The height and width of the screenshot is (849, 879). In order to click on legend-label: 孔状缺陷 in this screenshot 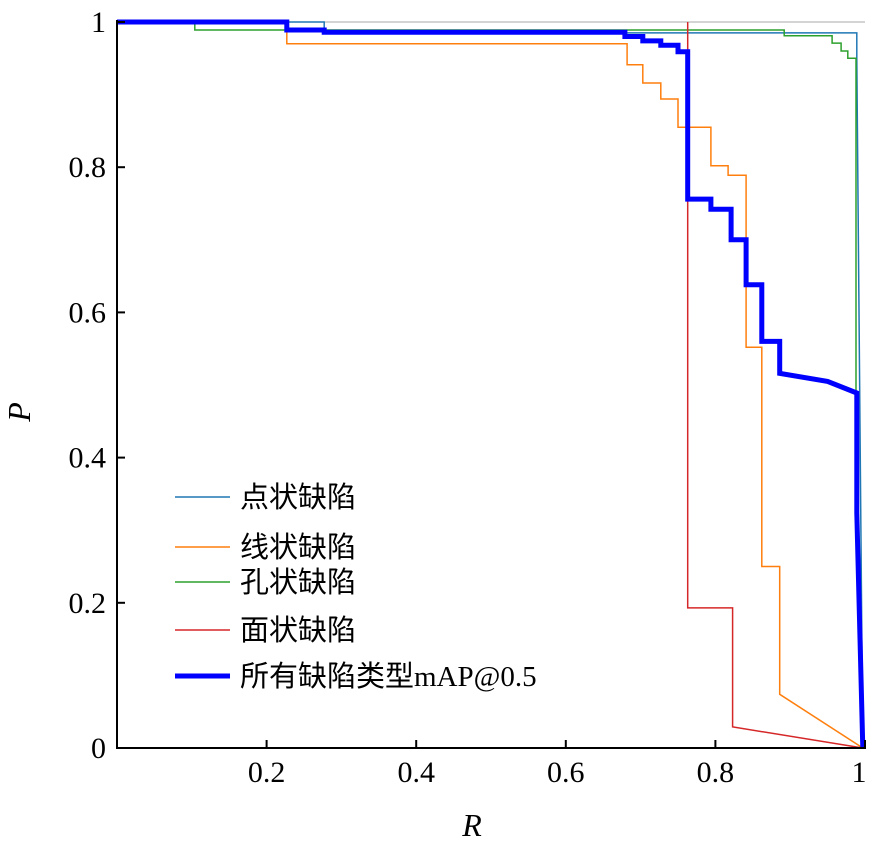, I will do `click(298, 582)`.